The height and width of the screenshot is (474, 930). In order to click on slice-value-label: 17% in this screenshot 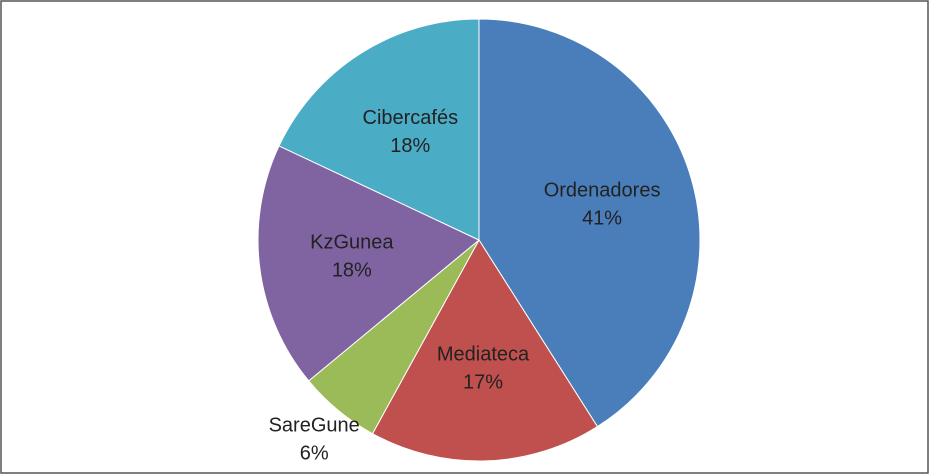, I will do `click(483, 382)`.